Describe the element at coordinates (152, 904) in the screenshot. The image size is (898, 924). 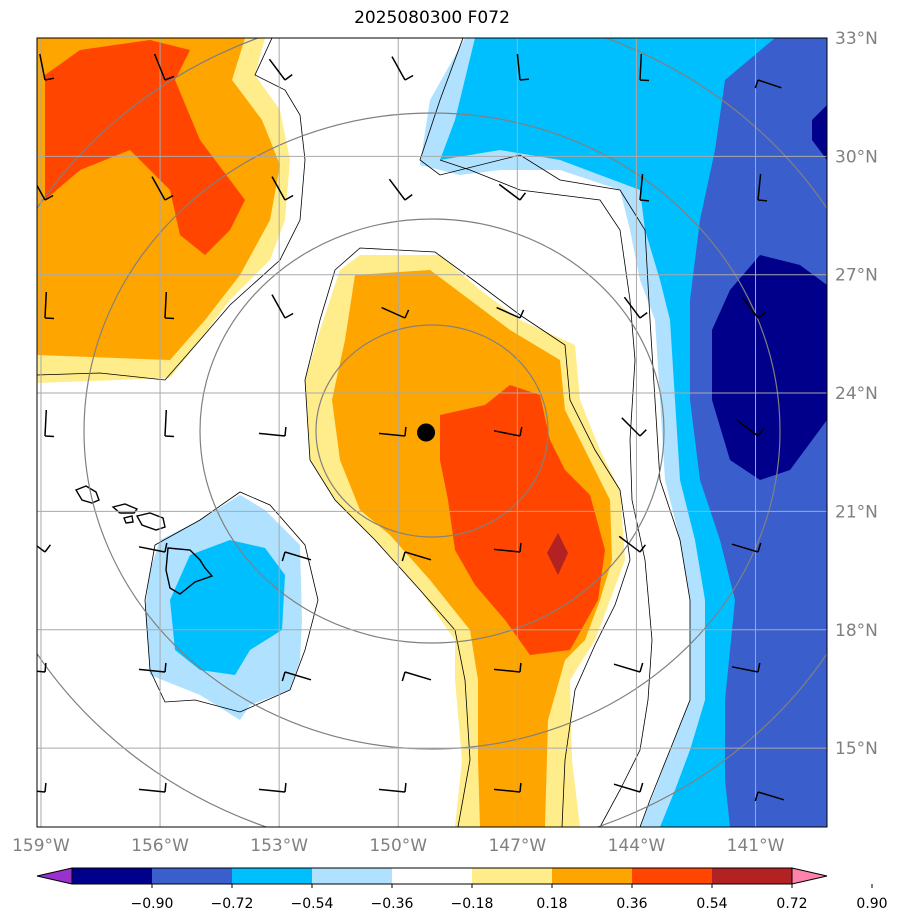
I see `colorbar-tick-label: −0.90` at that location.